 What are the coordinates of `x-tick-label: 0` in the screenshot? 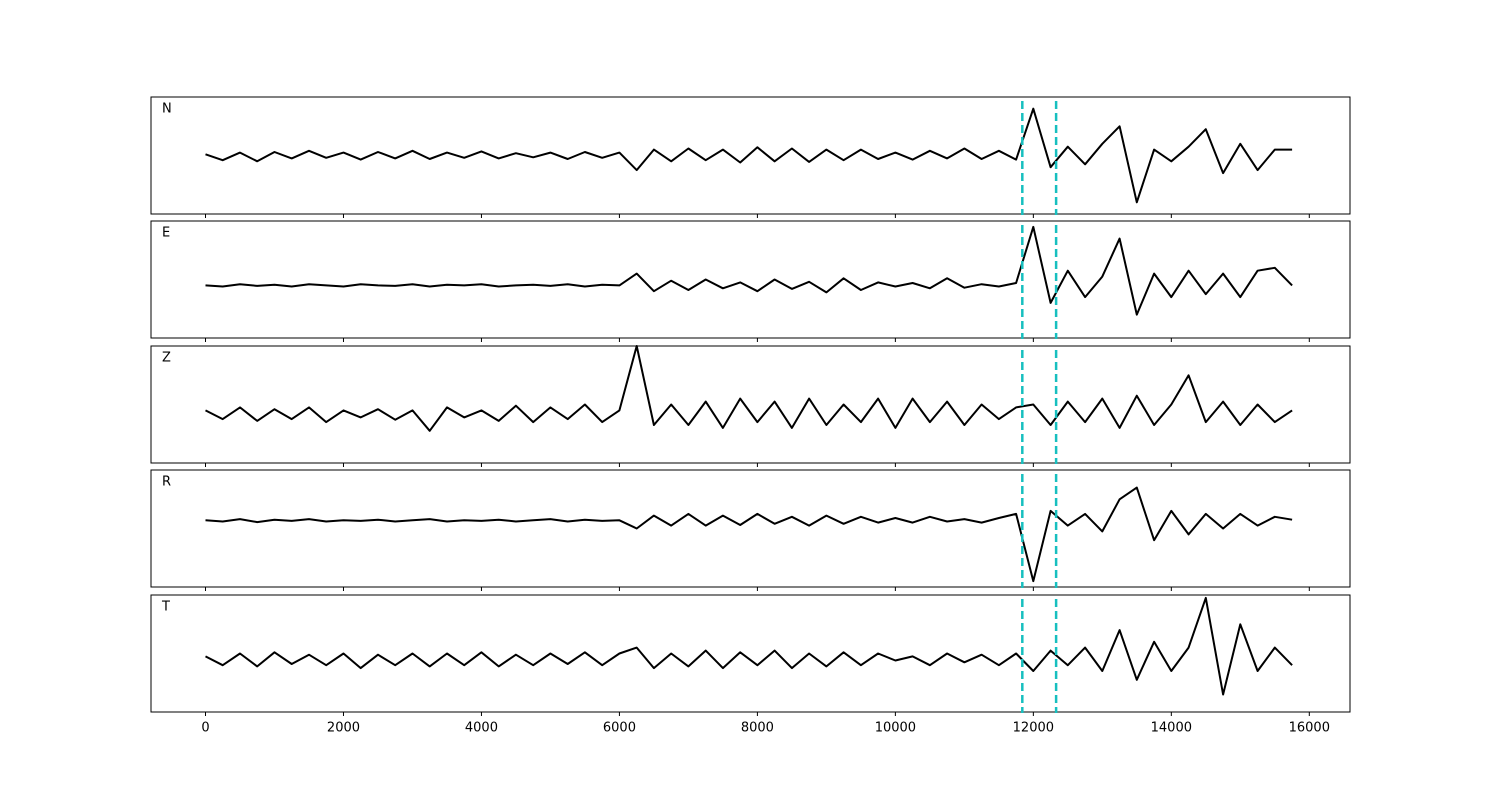 It's located at (205, 728).